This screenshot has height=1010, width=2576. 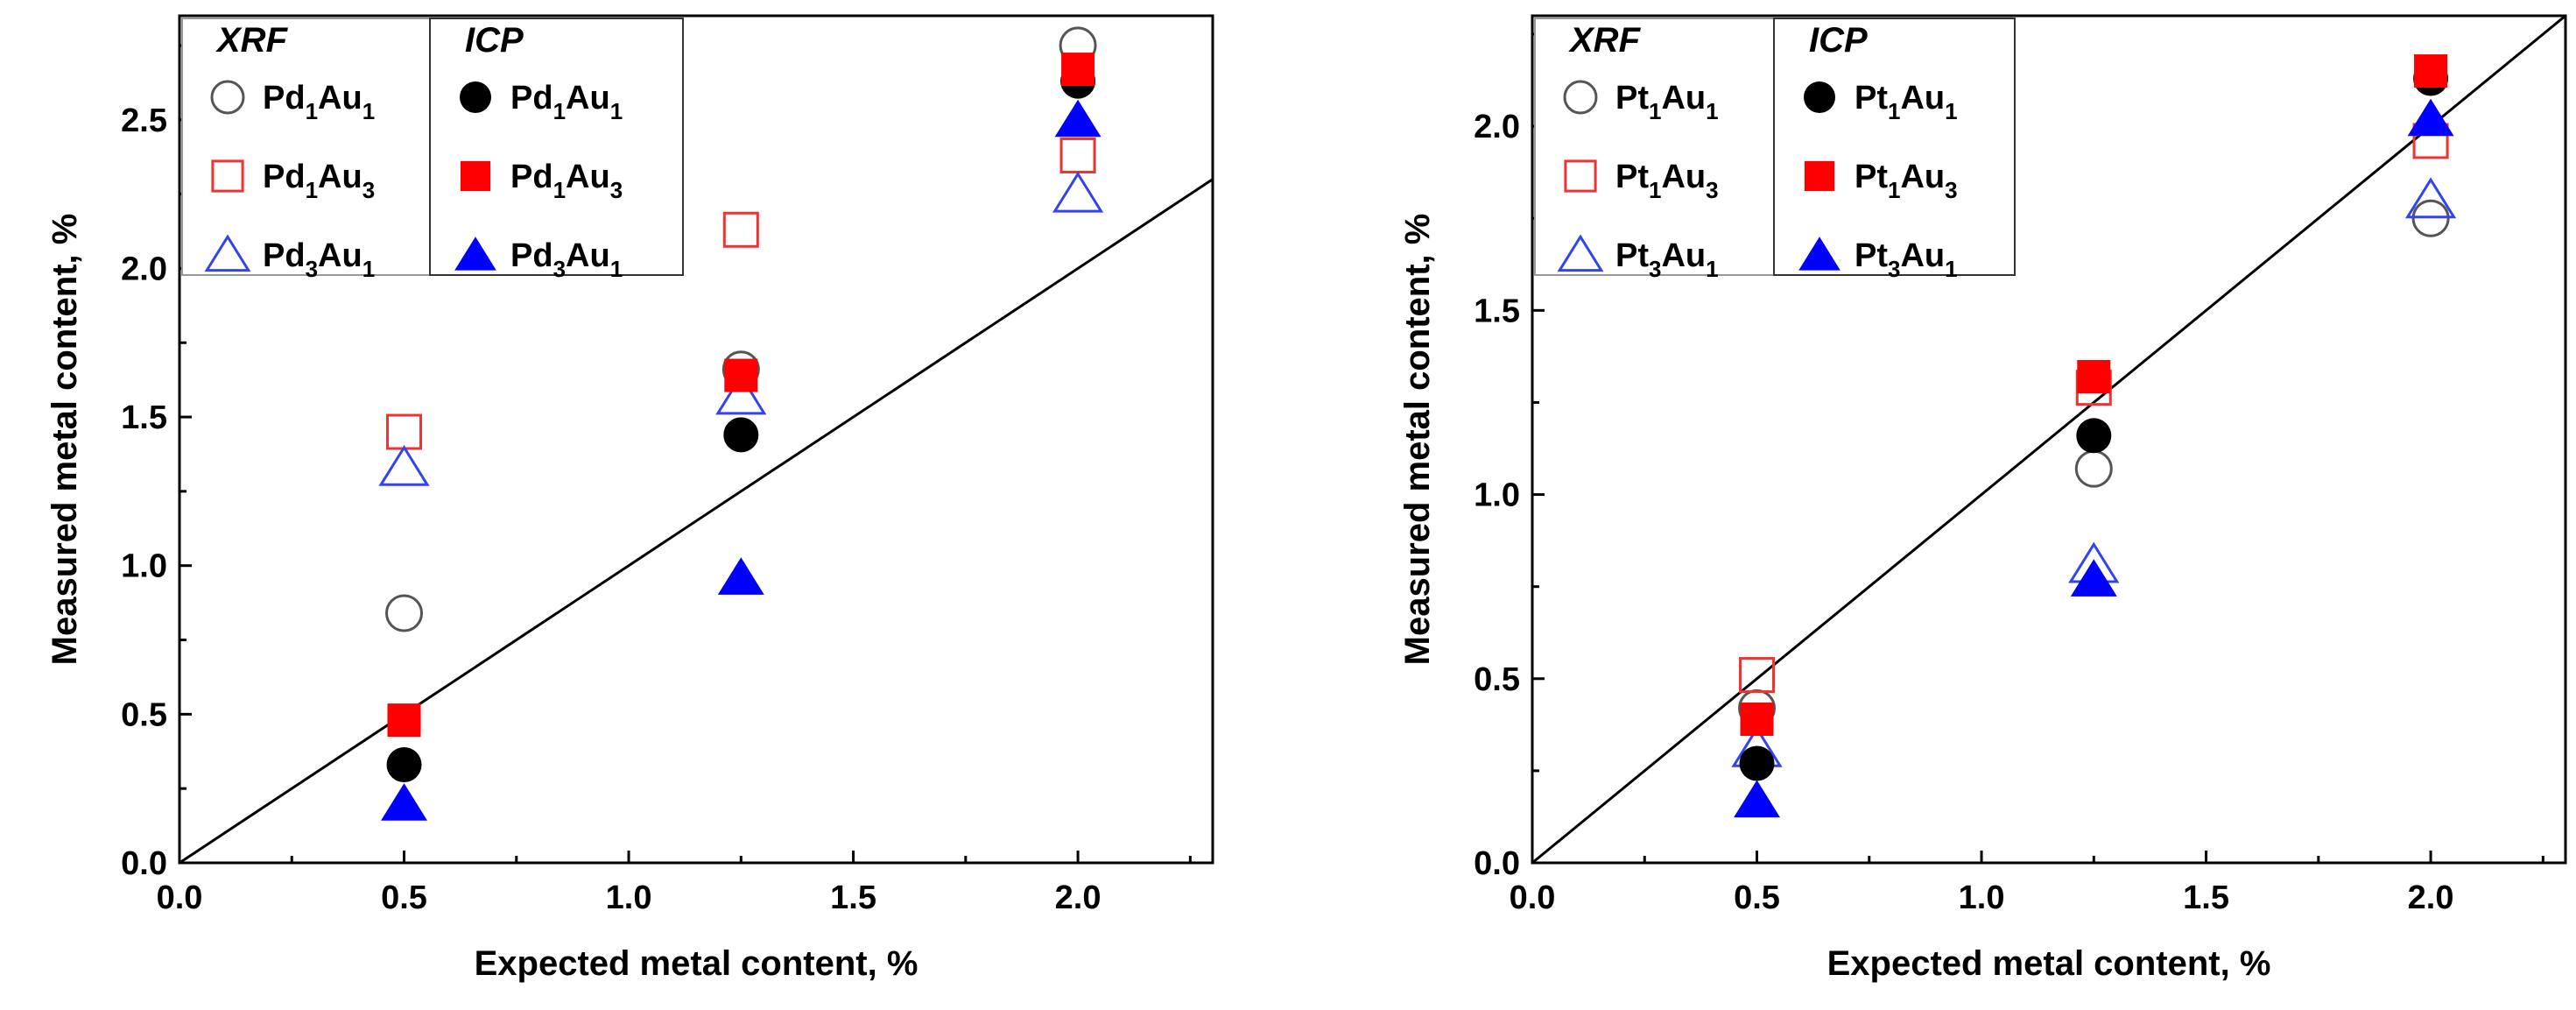 I want to click on legend-box-icp, so click(x=556, y=147).